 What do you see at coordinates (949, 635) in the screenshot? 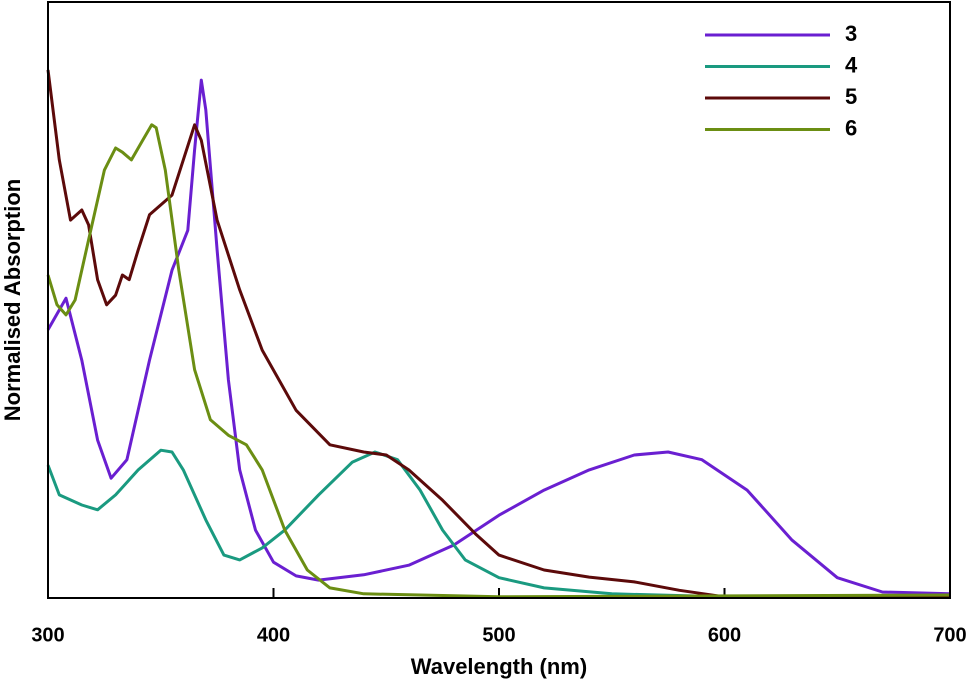
I see `x-tick-label: 700` at bounding box center [949, 635].